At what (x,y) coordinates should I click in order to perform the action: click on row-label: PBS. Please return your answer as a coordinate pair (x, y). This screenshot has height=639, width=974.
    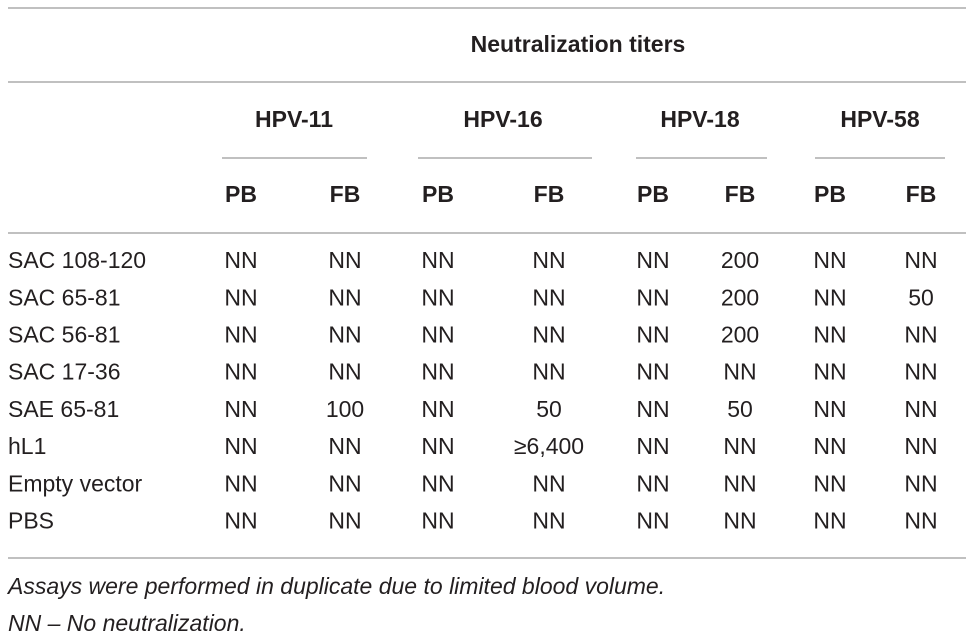
    Looking at the image, I should click on (31, 520).